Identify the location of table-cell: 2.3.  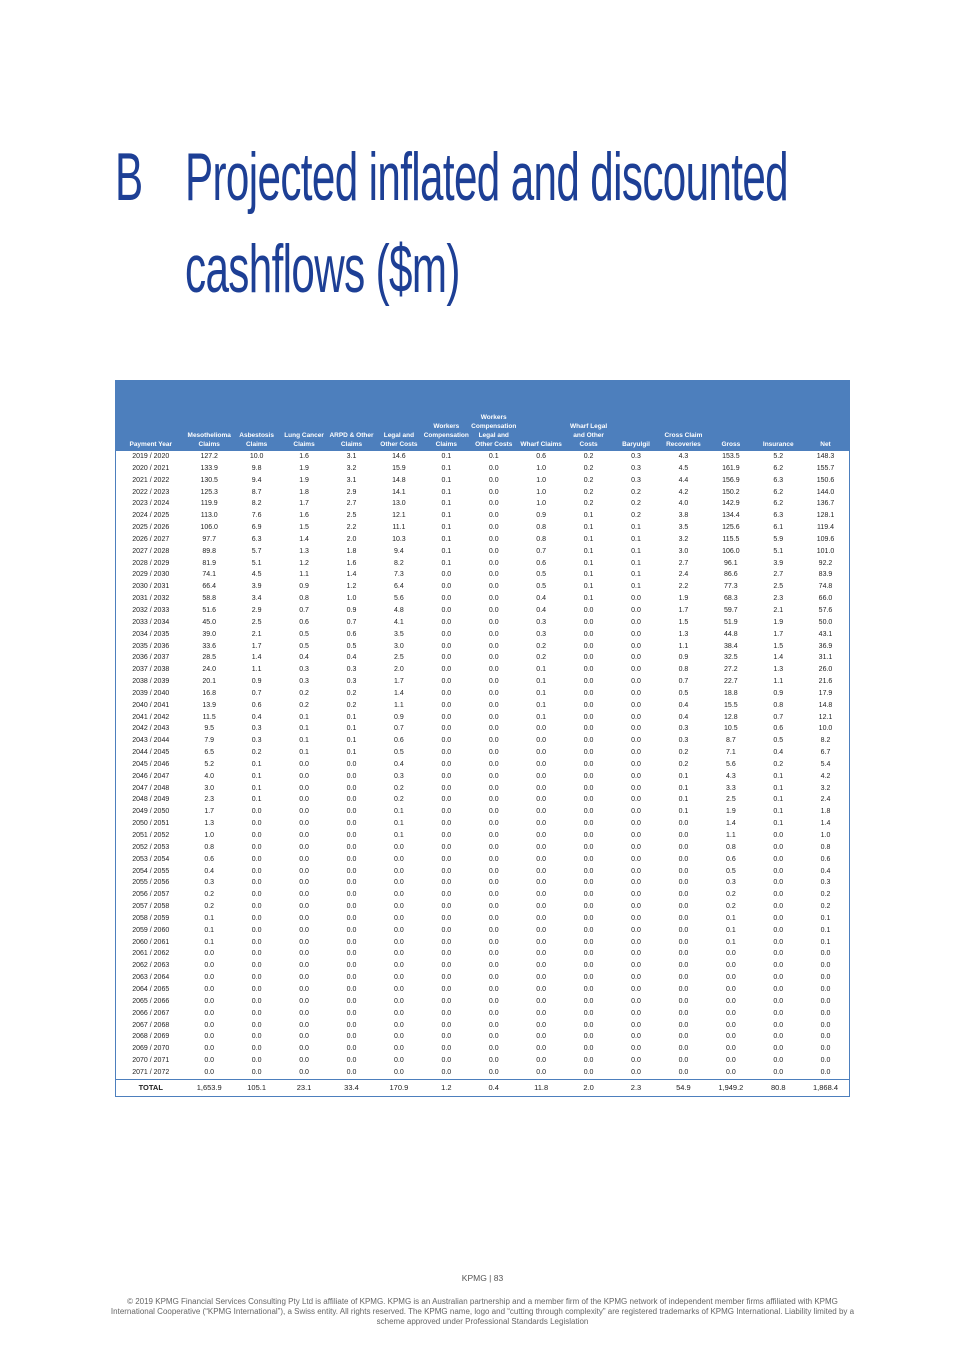
(209, 800).